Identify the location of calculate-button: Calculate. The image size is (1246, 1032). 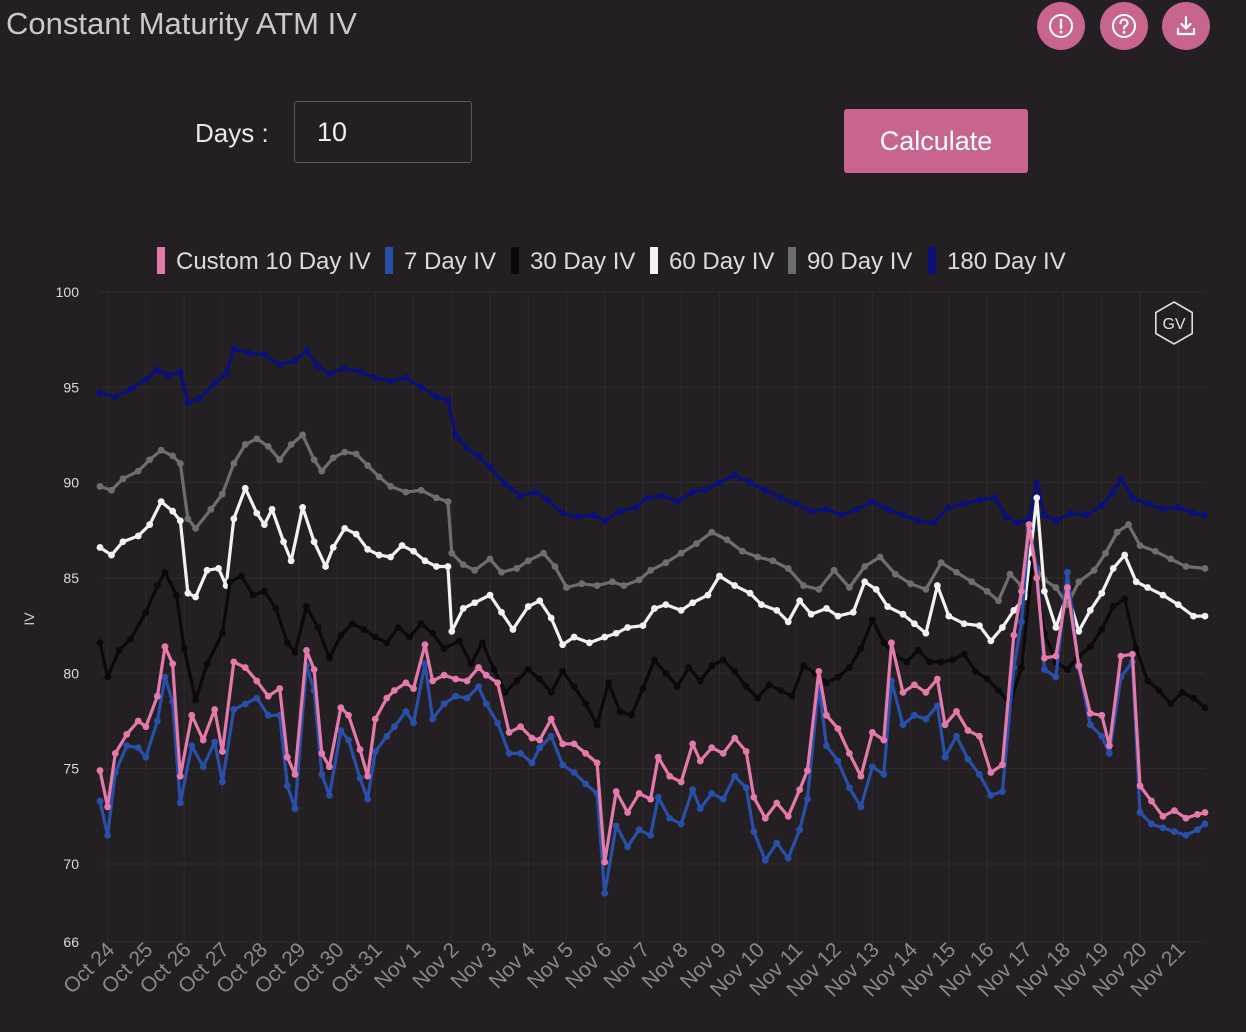
(936, 141).